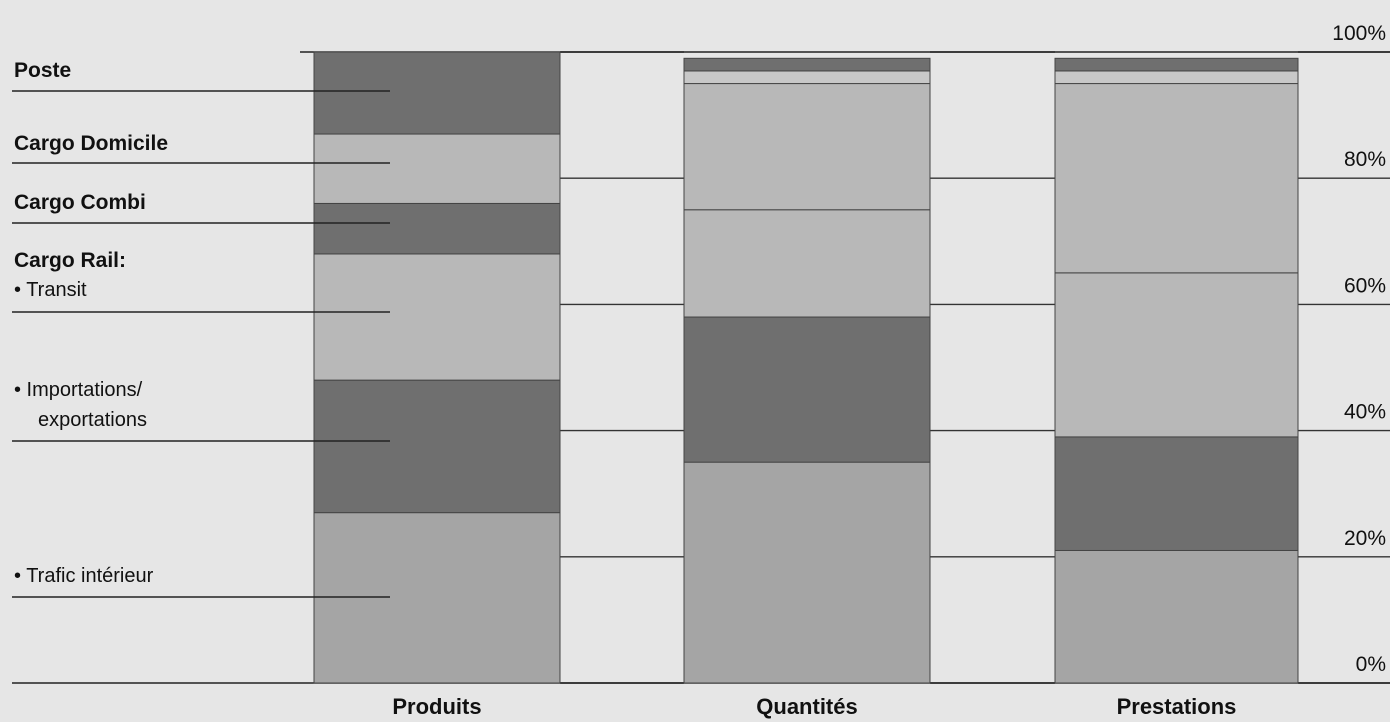  What do you see at coordinates (92, 420) in the screenshot?
I see `legend-label-1-1: exportations` at bounding box center [92, 420].